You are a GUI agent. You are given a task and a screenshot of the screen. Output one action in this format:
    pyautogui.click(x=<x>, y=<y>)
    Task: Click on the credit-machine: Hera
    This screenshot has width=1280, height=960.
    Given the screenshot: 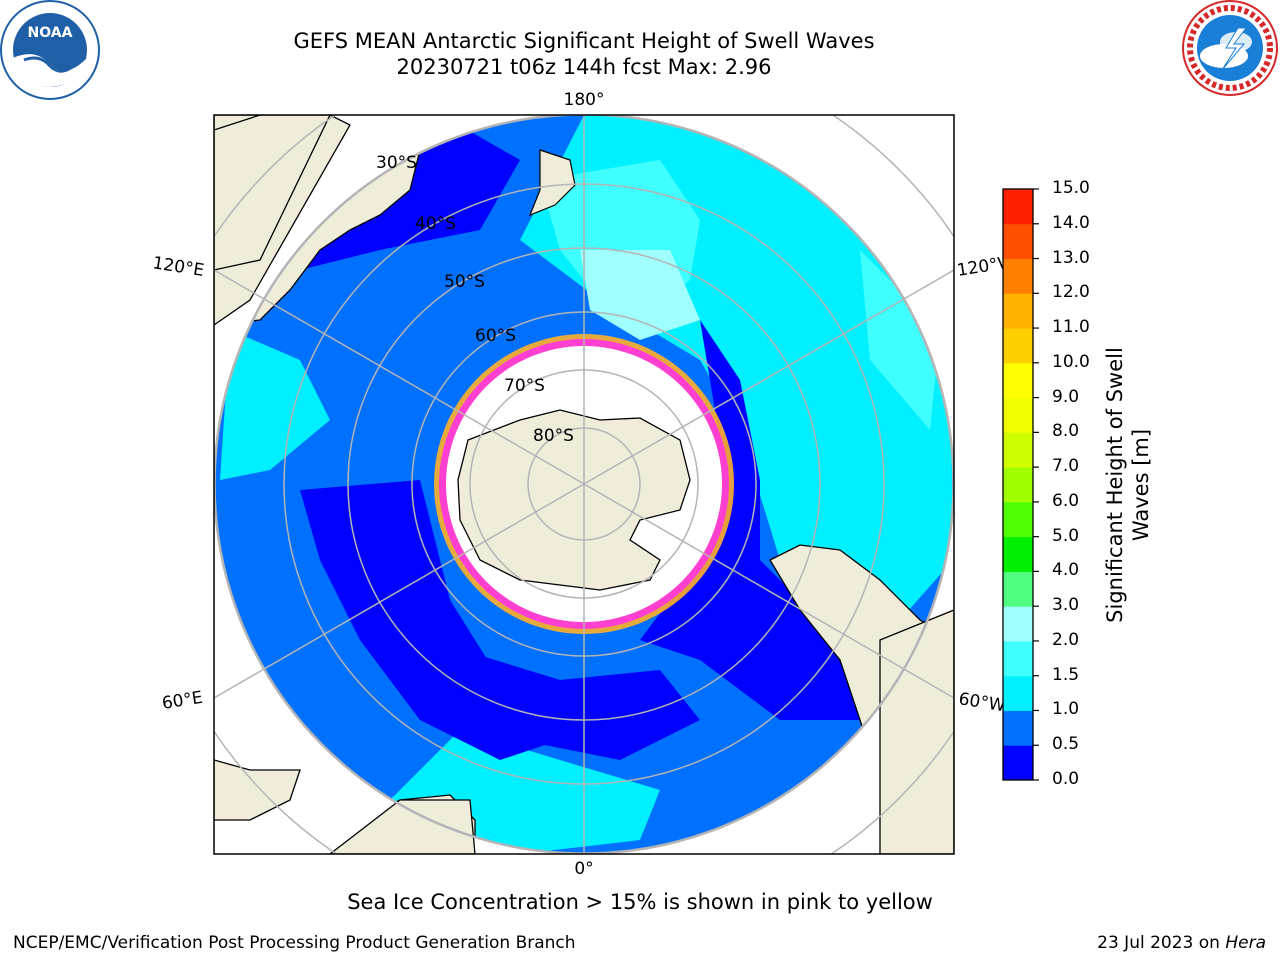 What is the action you would take?
    pyautogui.click(x=1245, y=943)
    